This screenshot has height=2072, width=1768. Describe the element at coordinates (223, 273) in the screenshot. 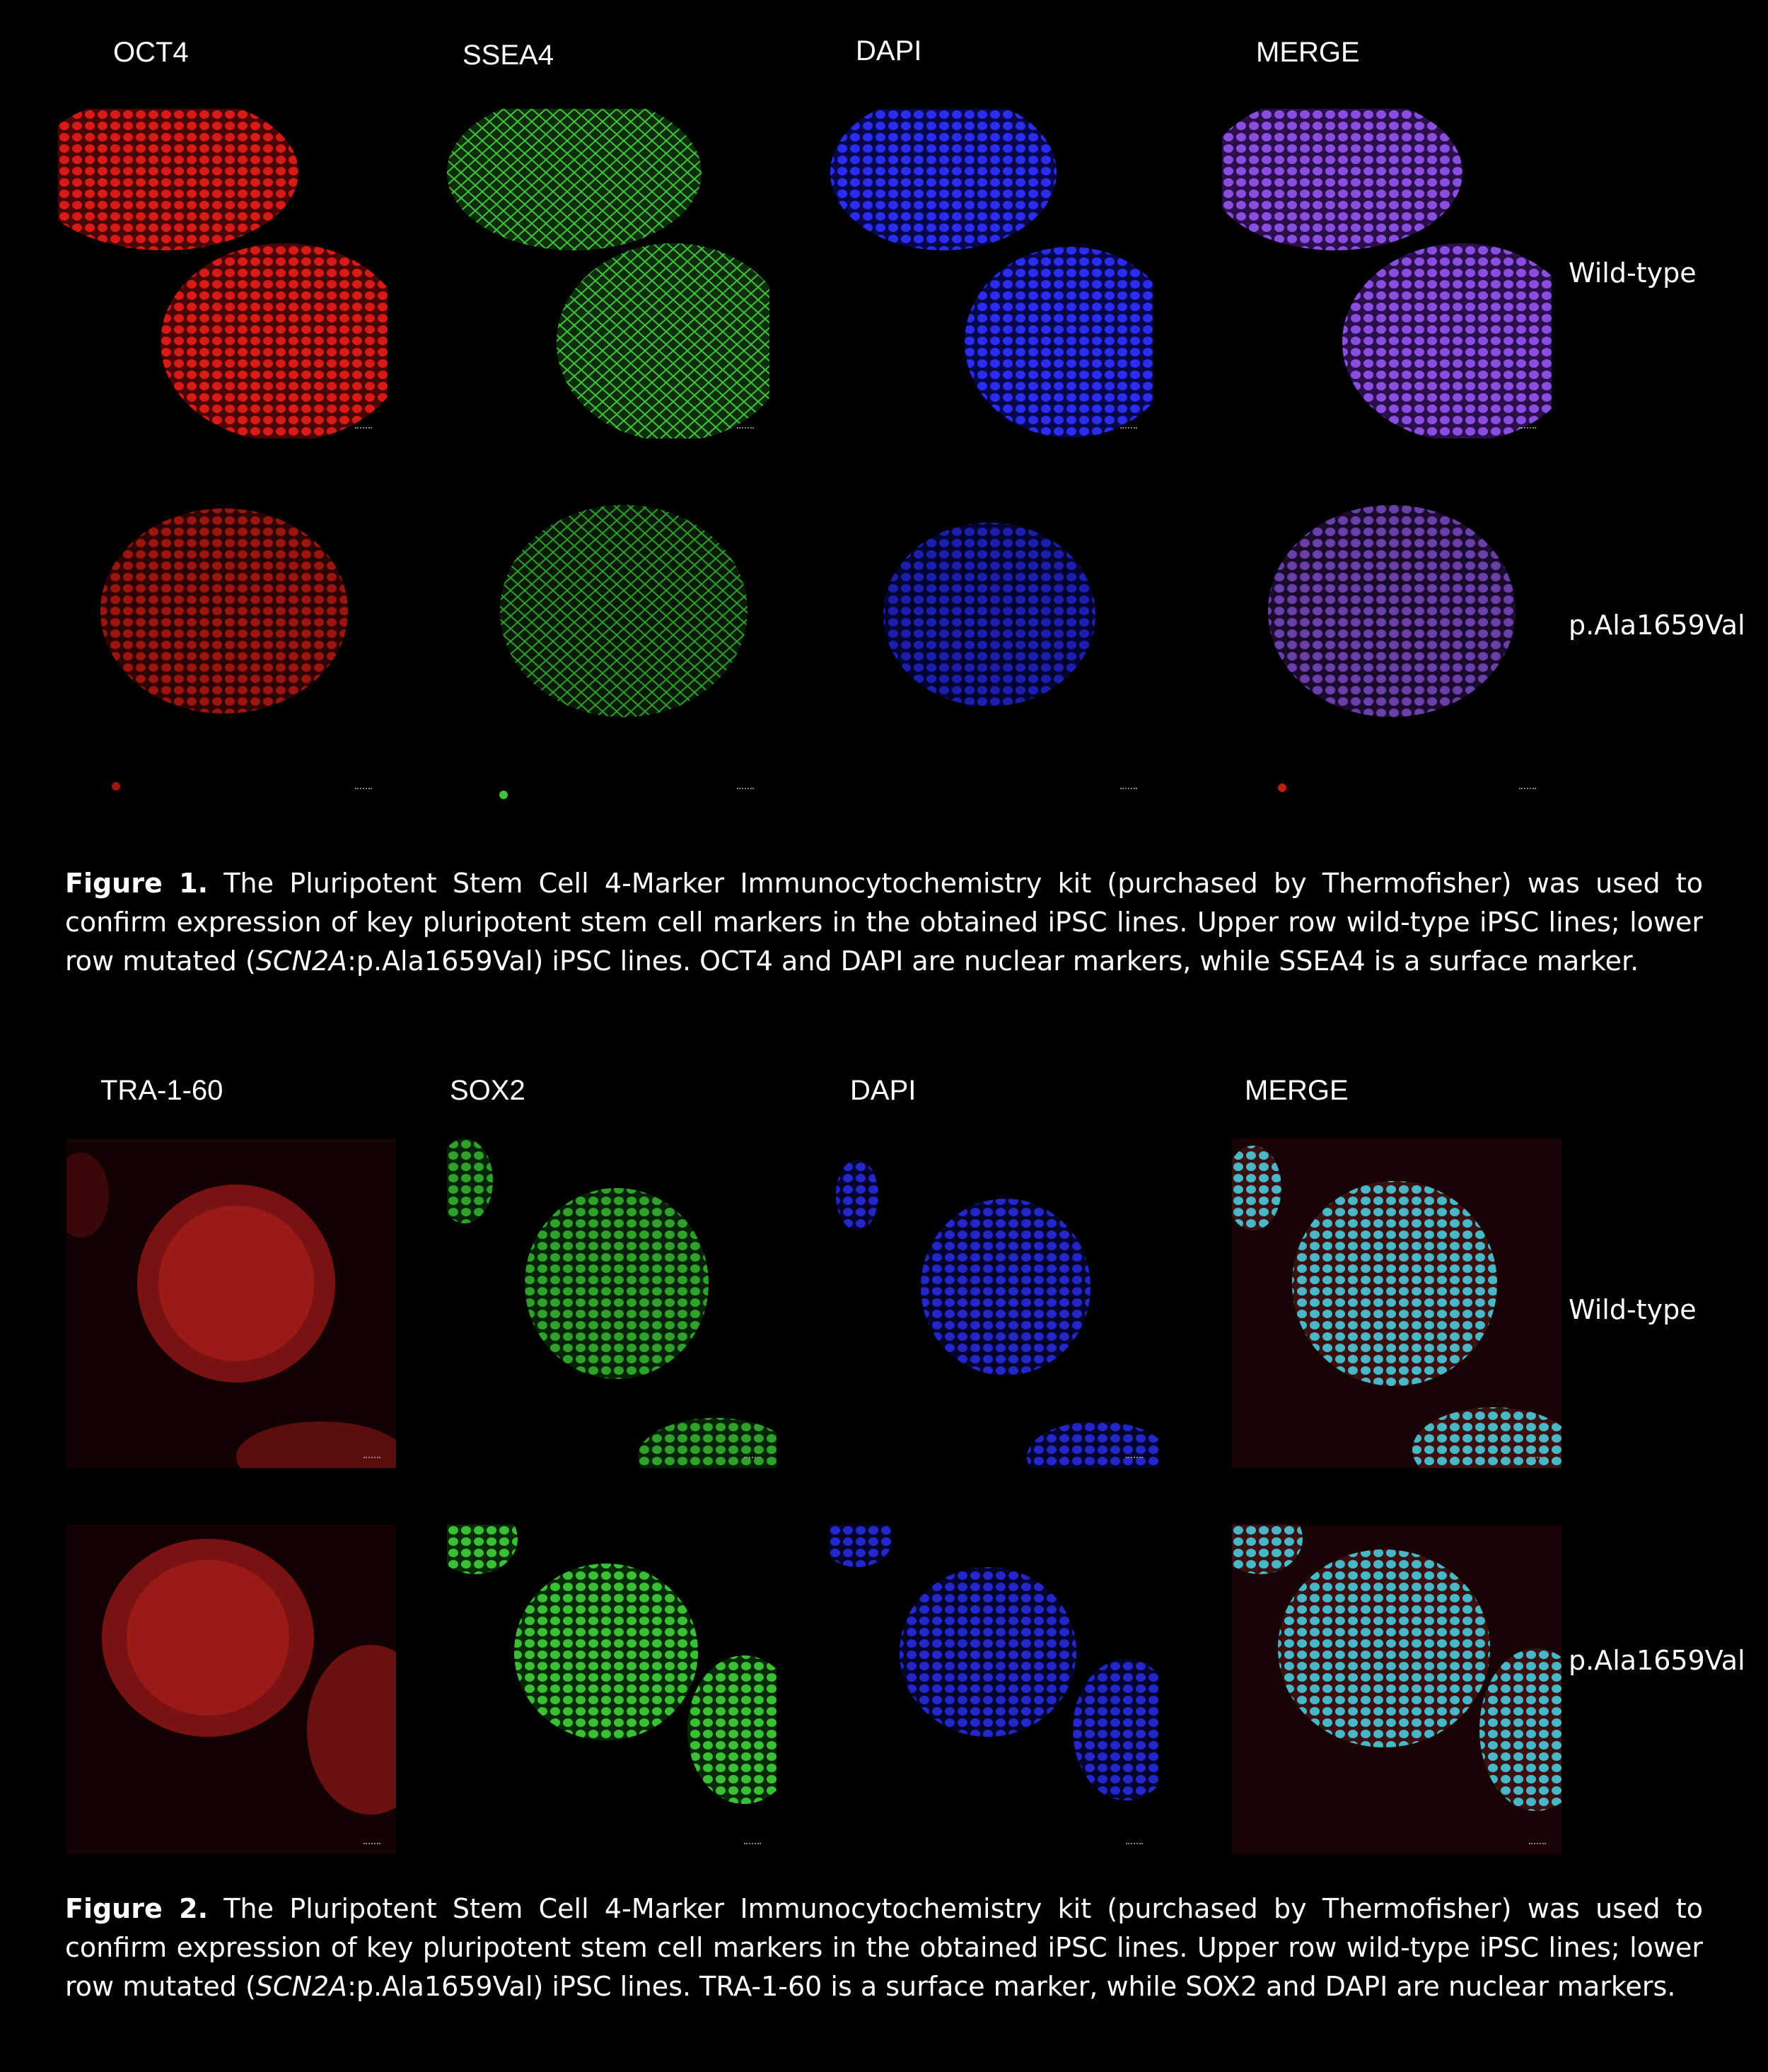

I see `micrograph-oct4-wild-type` at that location.